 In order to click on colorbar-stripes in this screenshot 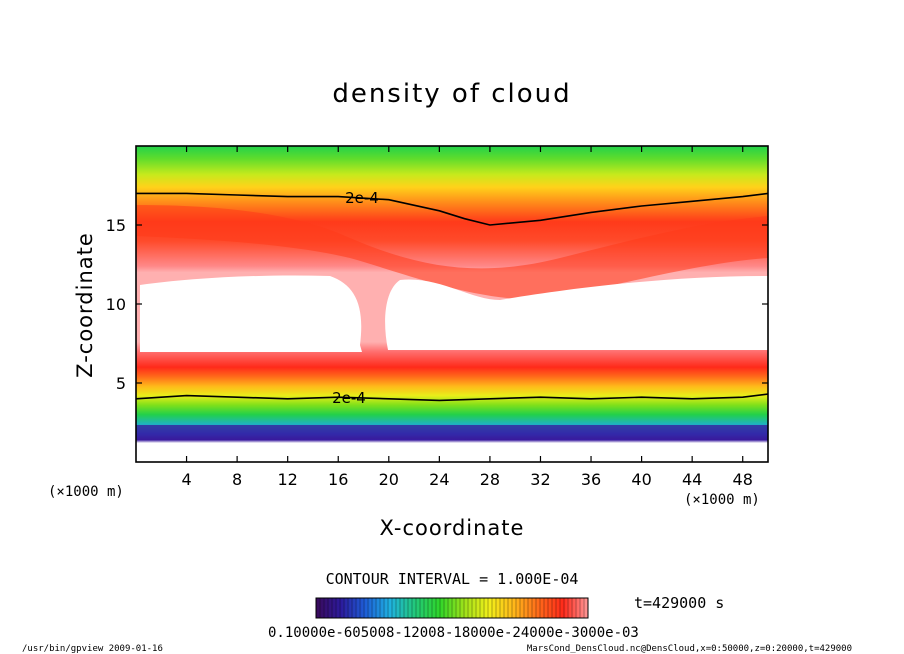, I will do `click(452, 608)`.